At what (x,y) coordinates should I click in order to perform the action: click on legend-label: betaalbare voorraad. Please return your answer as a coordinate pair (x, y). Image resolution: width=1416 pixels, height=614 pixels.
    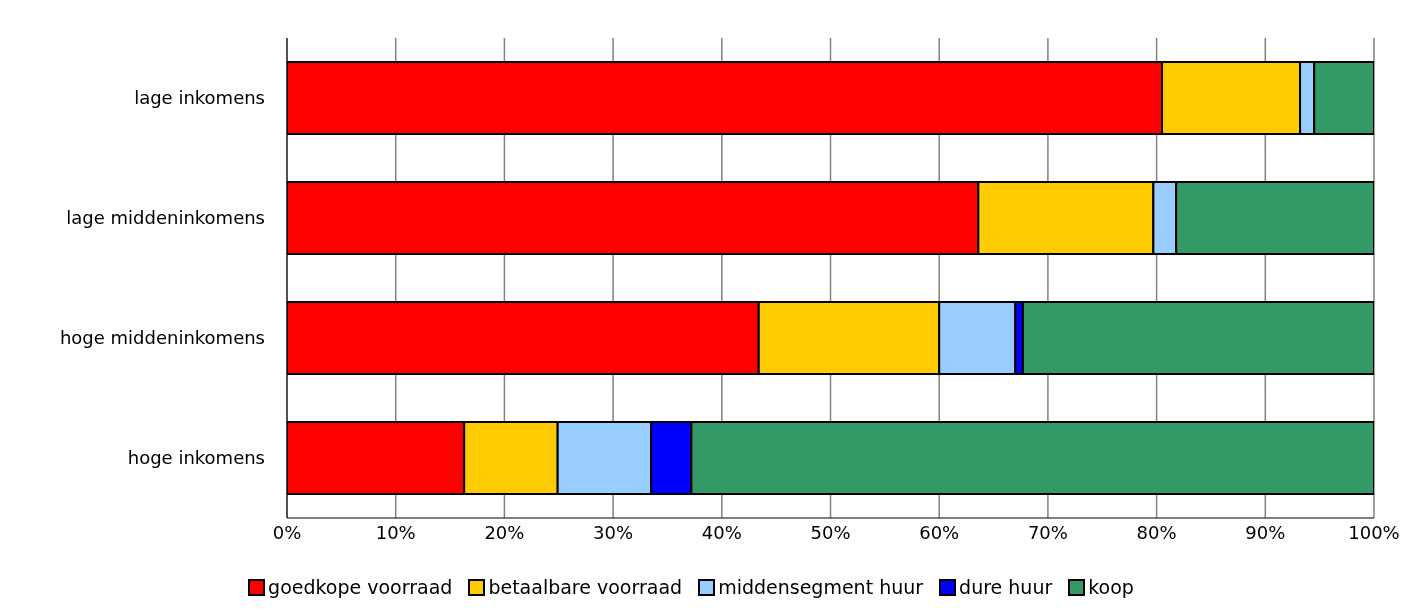
    Looking at the image, I should click on (585, 587).